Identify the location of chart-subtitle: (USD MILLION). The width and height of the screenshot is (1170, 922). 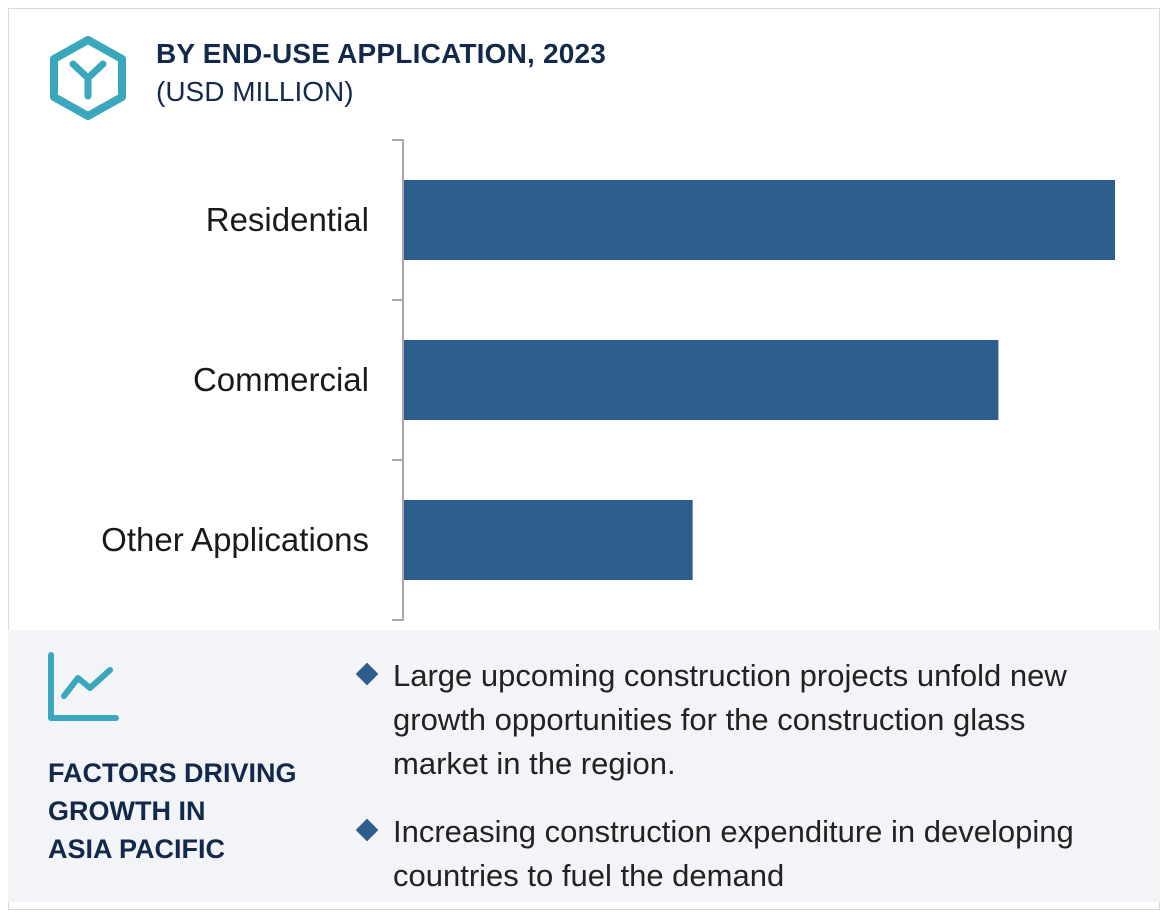
(255, 91).